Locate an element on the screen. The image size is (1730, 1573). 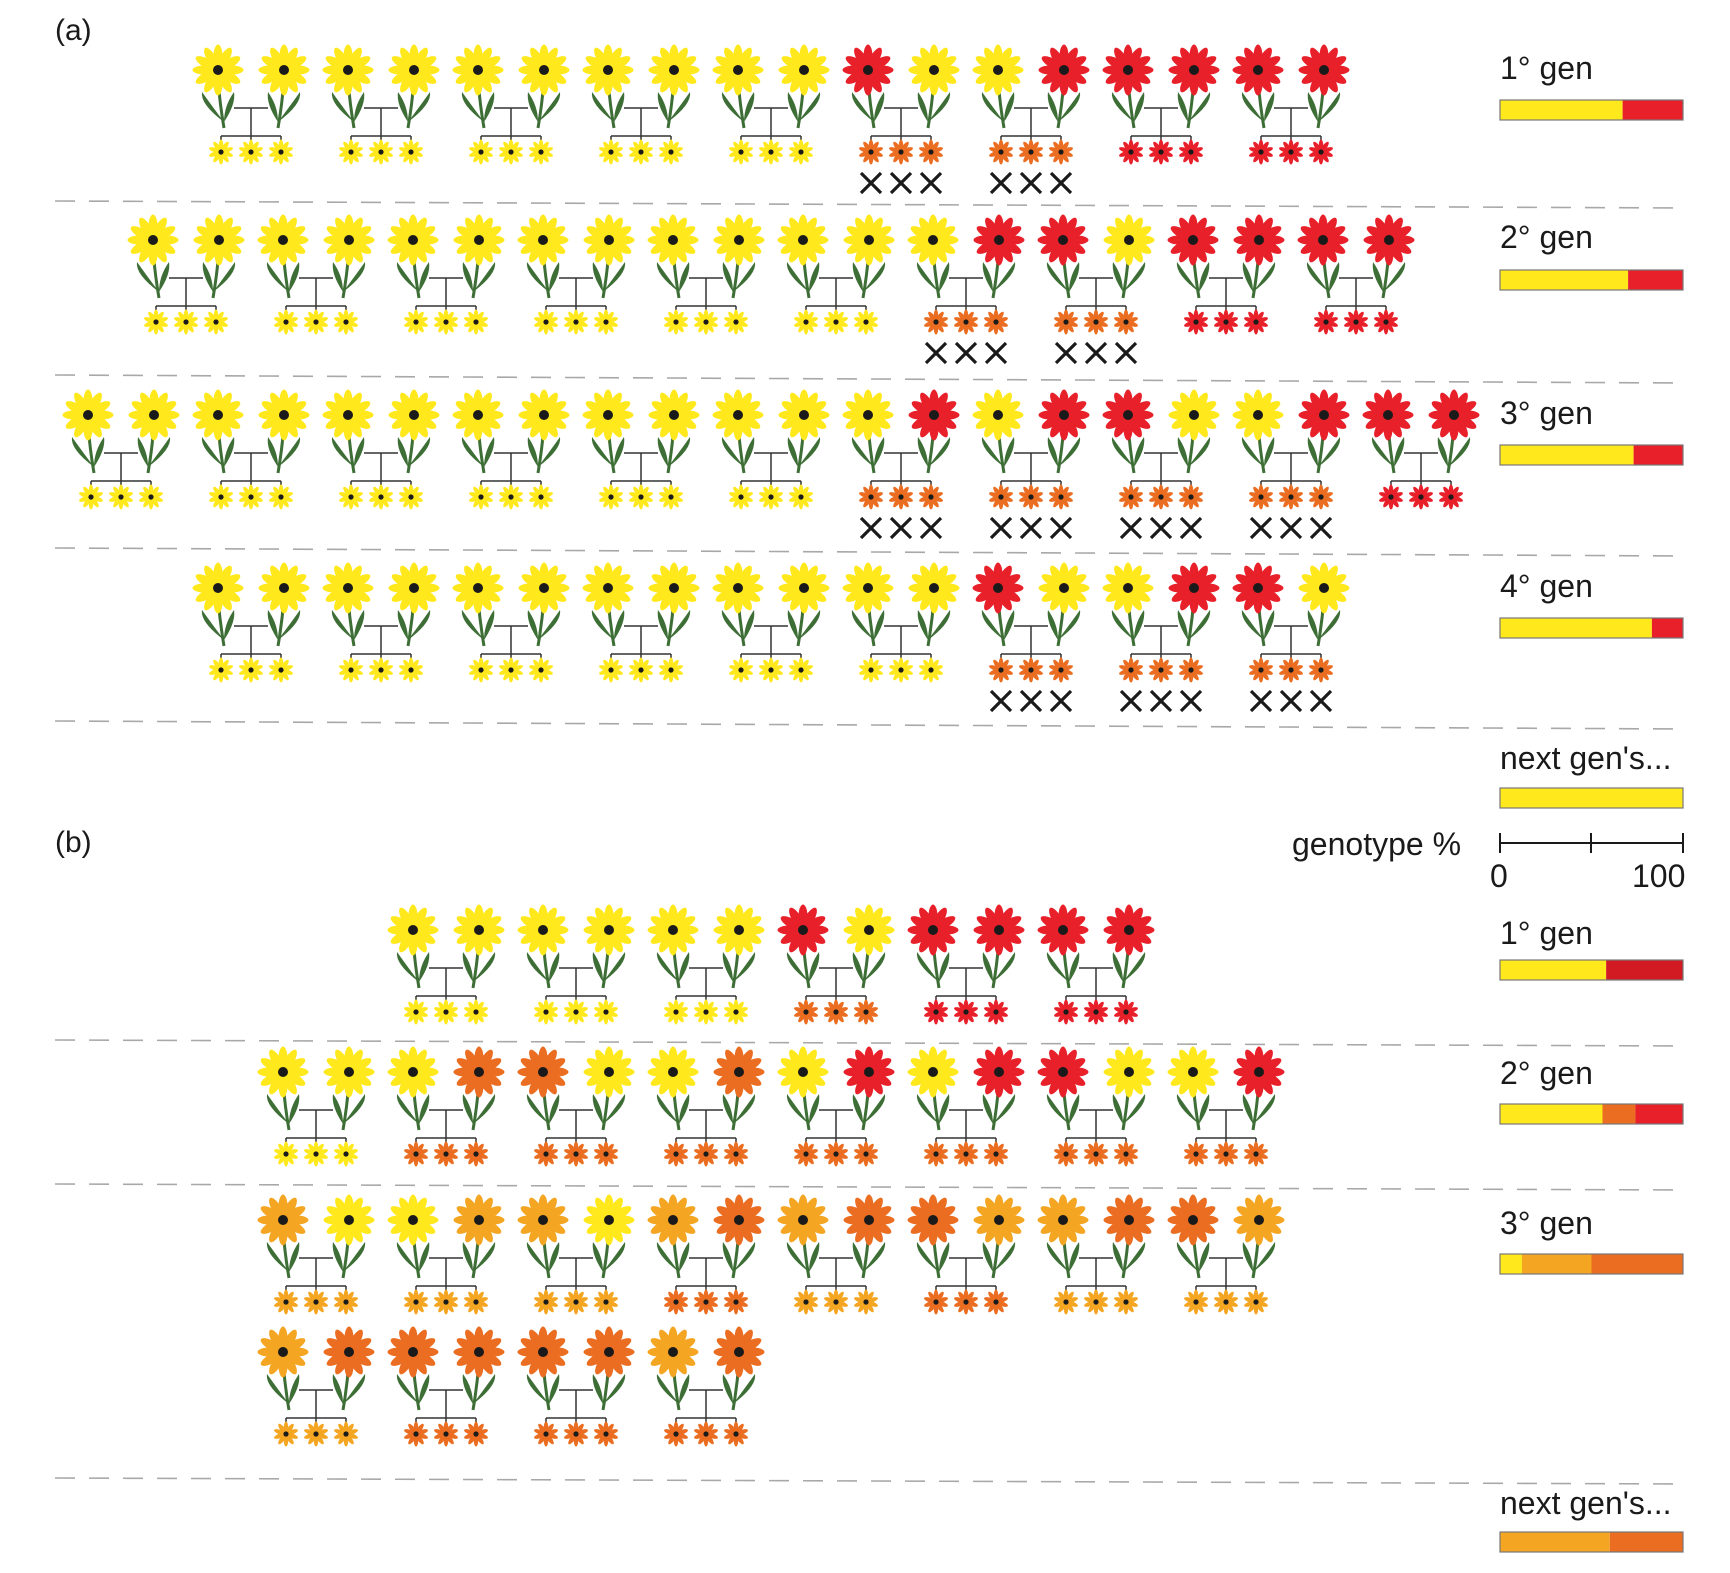
panel-b-gen-3-cont-pair-1-parent-left is located at coordinates (283, 1369).